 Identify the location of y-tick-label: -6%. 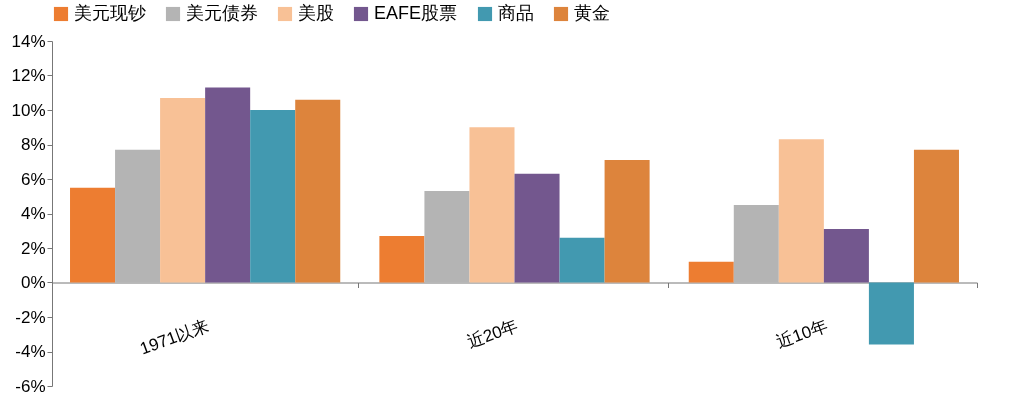
(30, 386).